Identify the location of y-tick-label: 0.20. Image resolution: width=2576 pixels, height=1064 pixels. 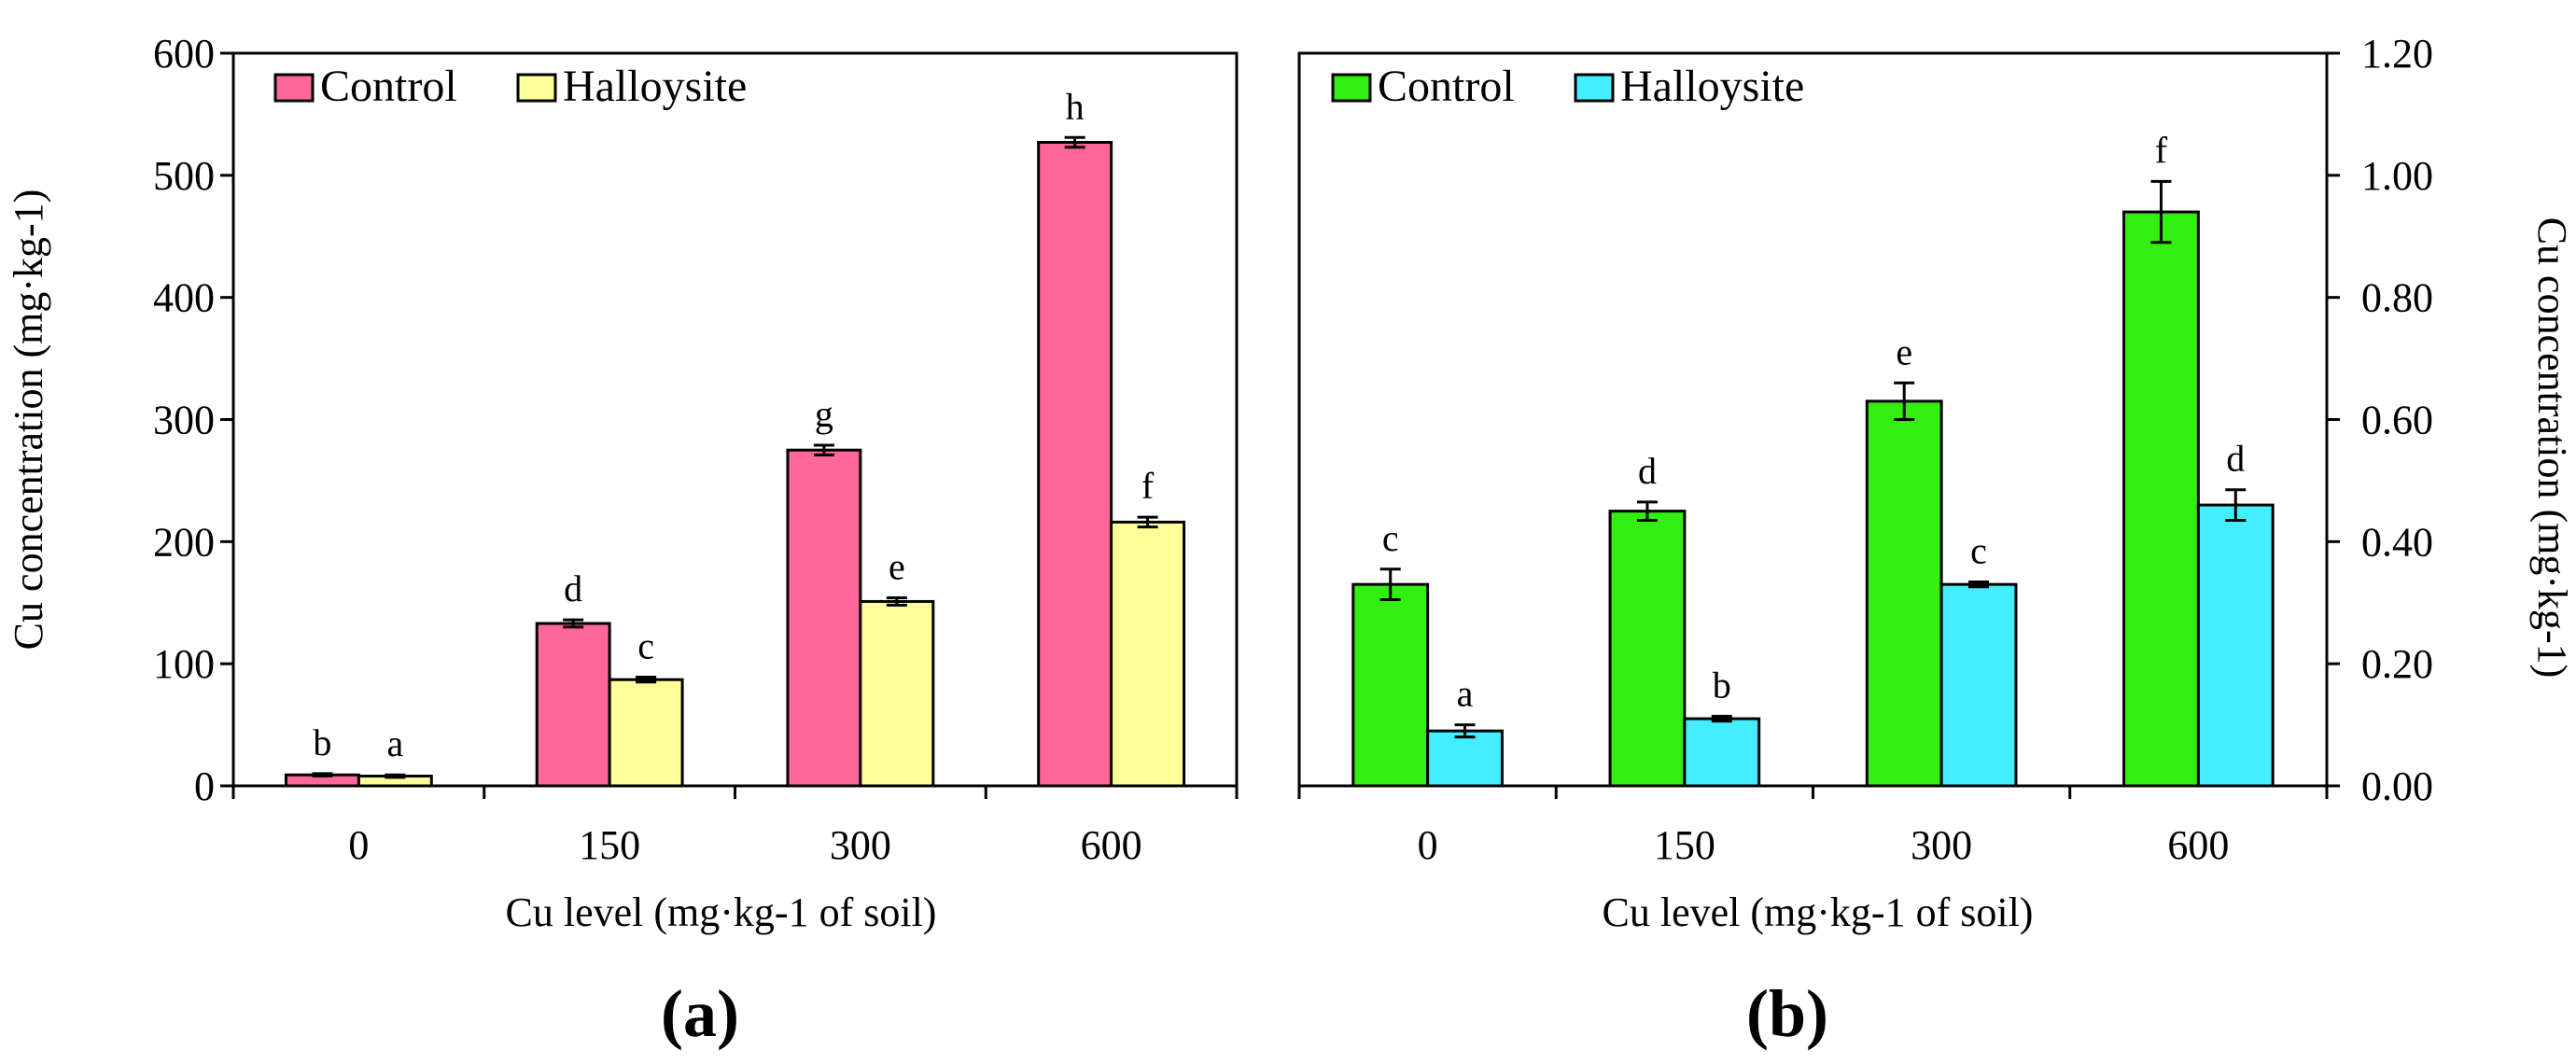
(2397, 664).